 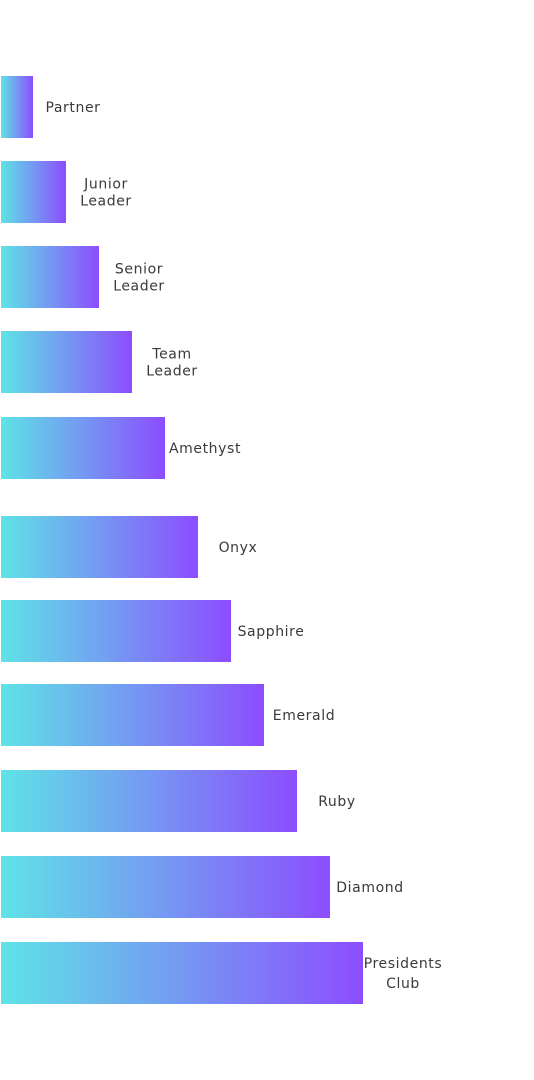 What do you see at coordinates (182, 973) in the screenshot?
I see `bar-presidents-club` at bounding box center [182, 973].